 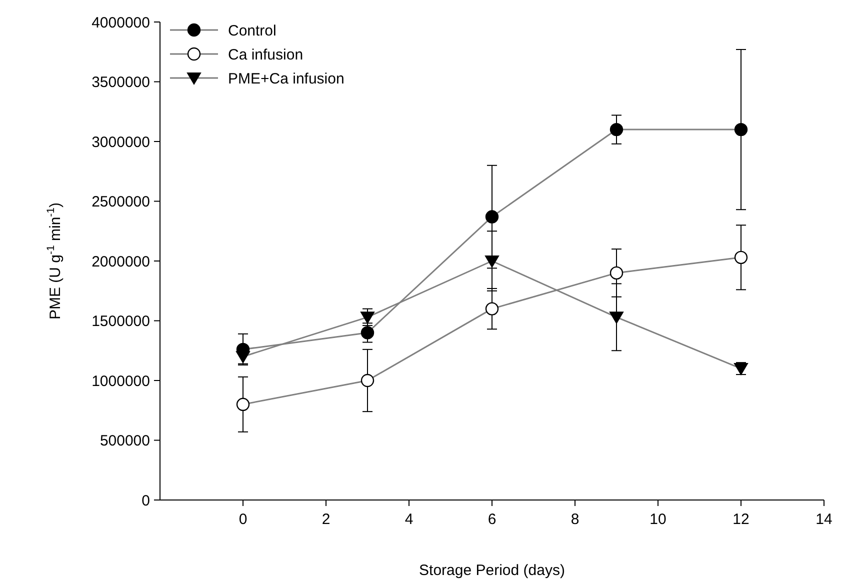 What do you see at coordinates (658, 519) in the screenshot?
I see `x-tick-label: 10` at bounding box center [658, 519].